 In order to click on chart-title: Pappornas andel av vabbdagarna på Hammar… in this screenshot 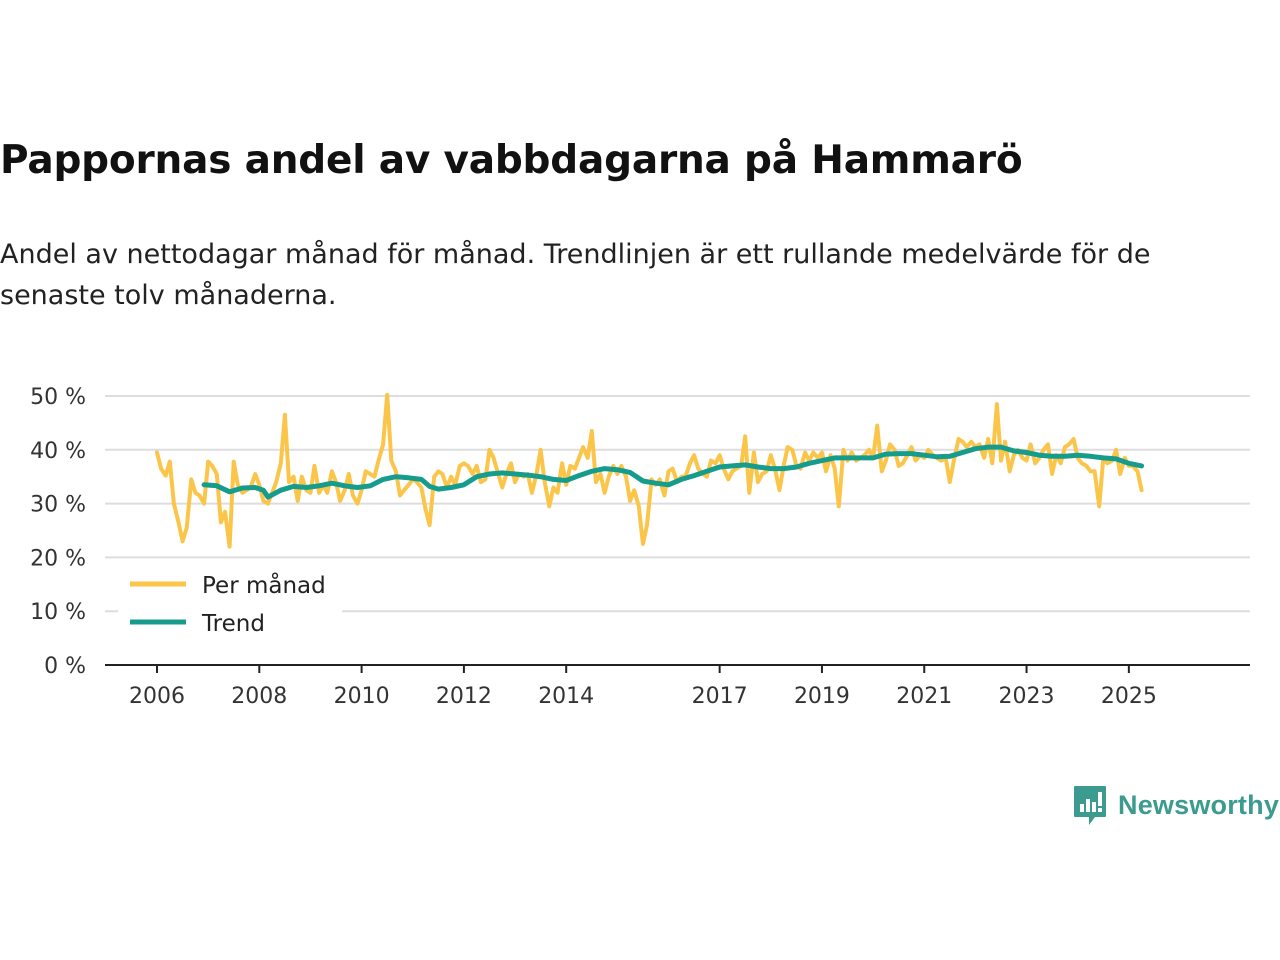, I will do `click(511, 160)`.